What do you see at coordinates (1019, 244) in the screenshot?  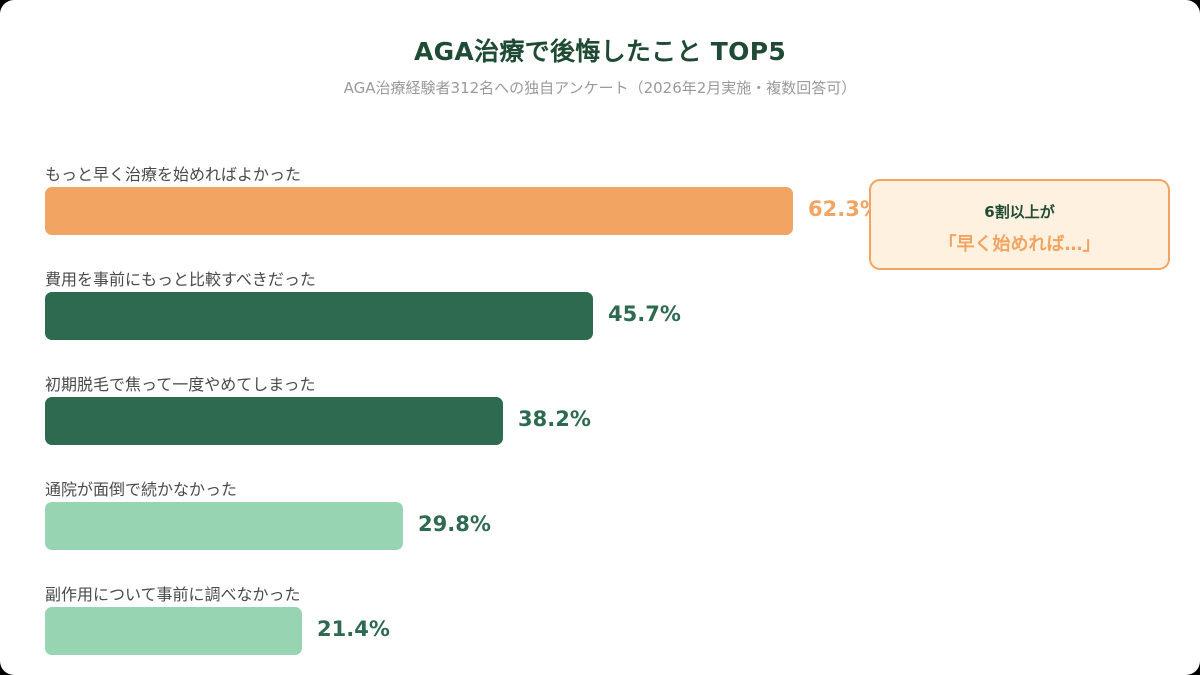 I see `callout-quote: 「早く始めれば…」` at bounding box center [1019, 244].